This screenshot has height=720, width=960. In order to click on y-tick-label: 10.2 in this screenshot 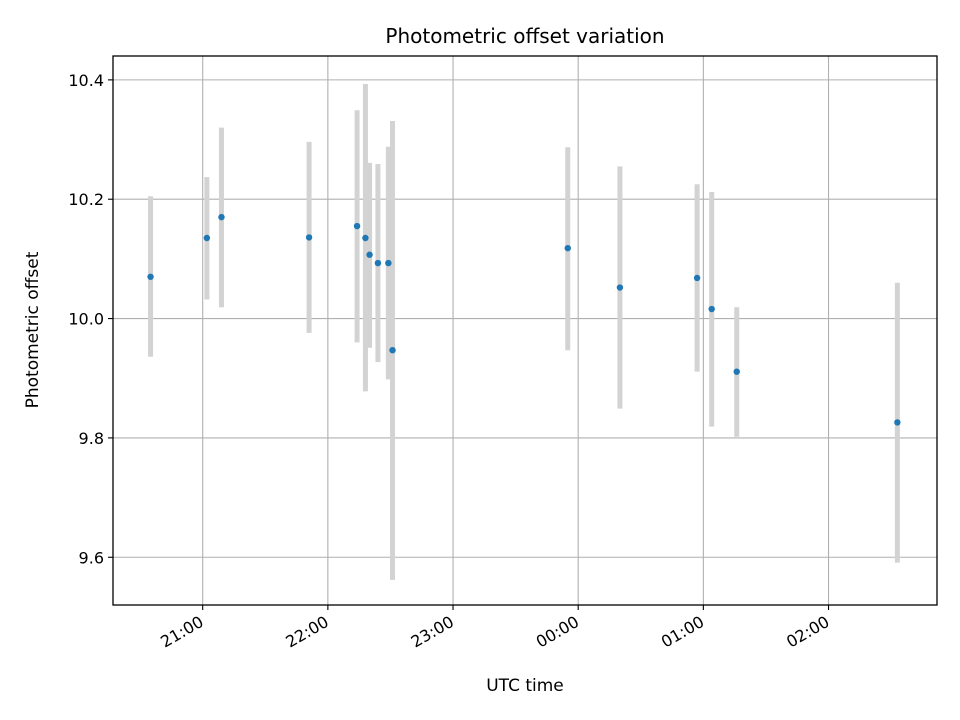, I will do `click(86, 199)`.